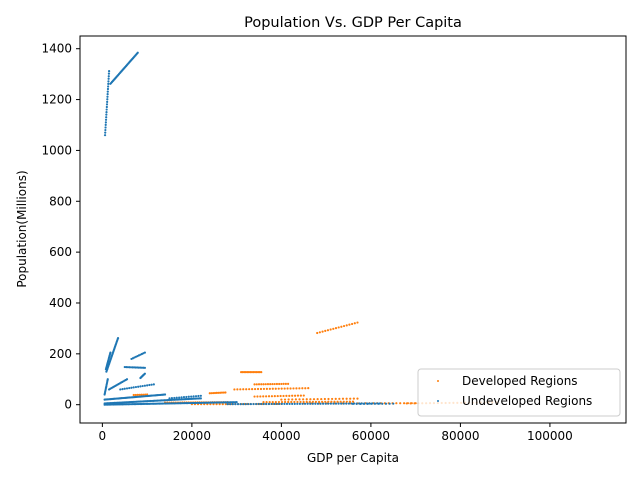  Describe the element at coordinates (60, 201) in the screenshot. I see `y-tick-label: 800` at that location.